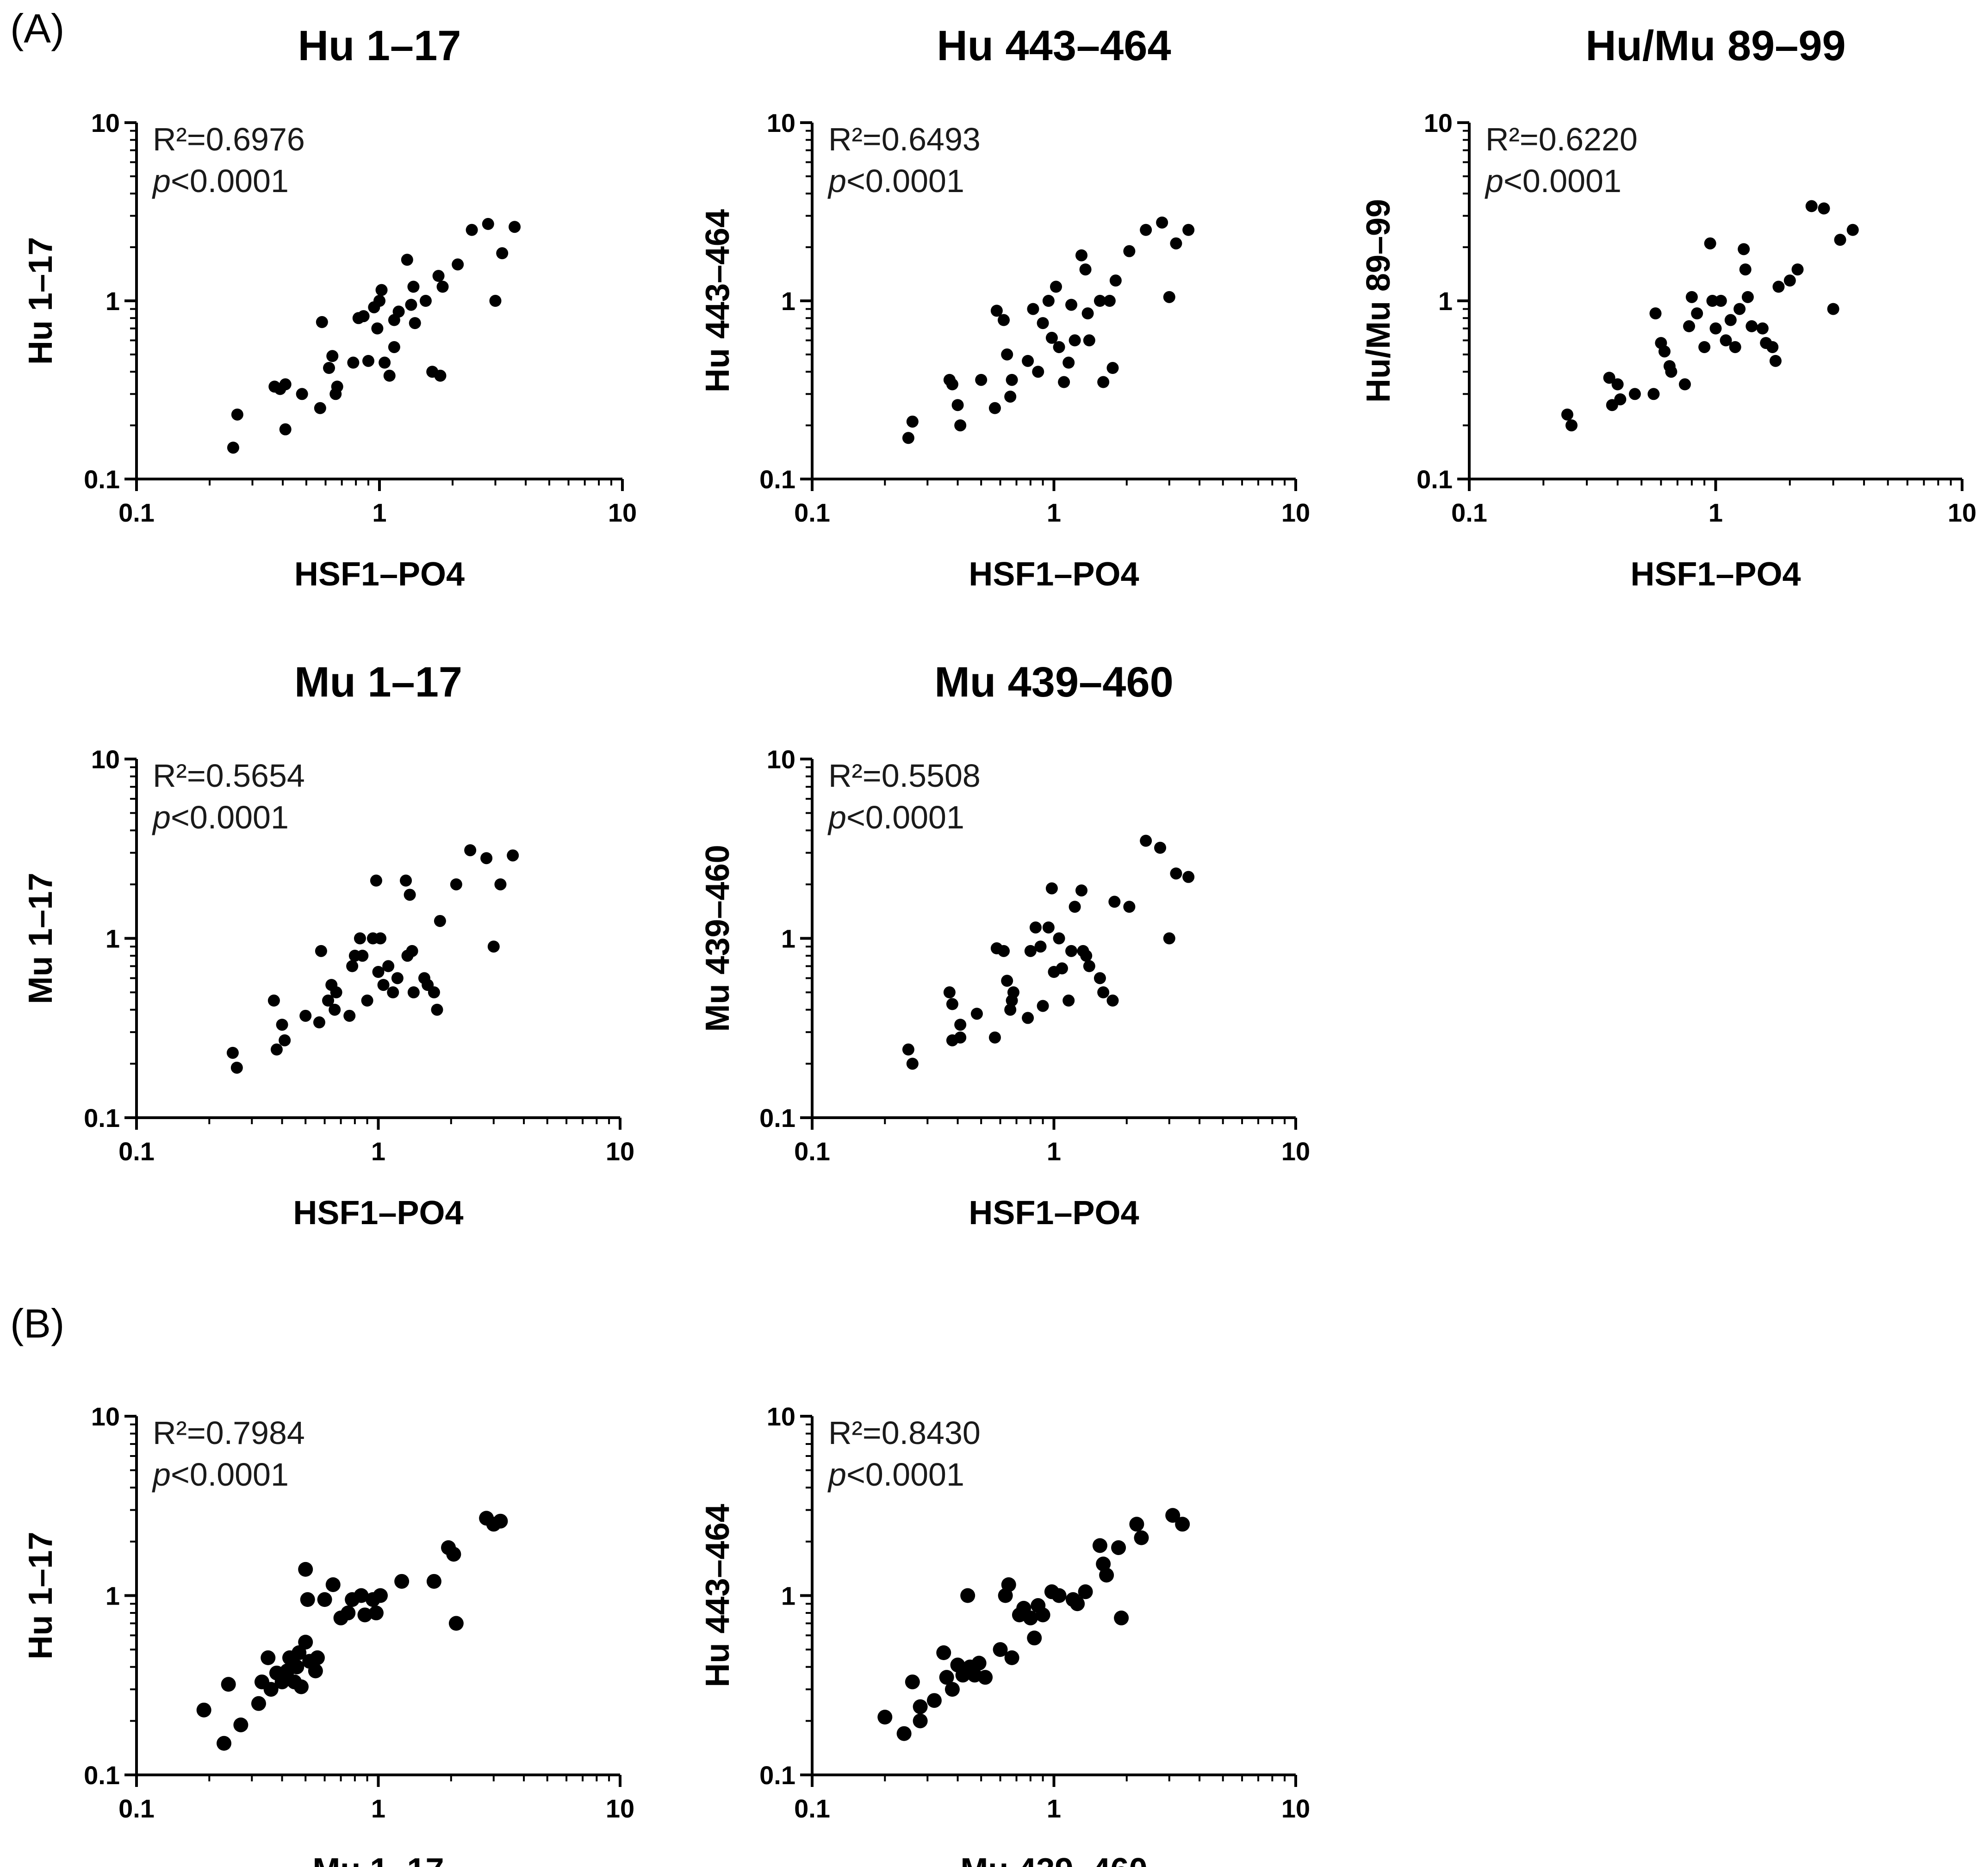 This screenshot has width=1988, height=1867. I want to click on y-axis-label: Hu 443–464, so click(718, 300).